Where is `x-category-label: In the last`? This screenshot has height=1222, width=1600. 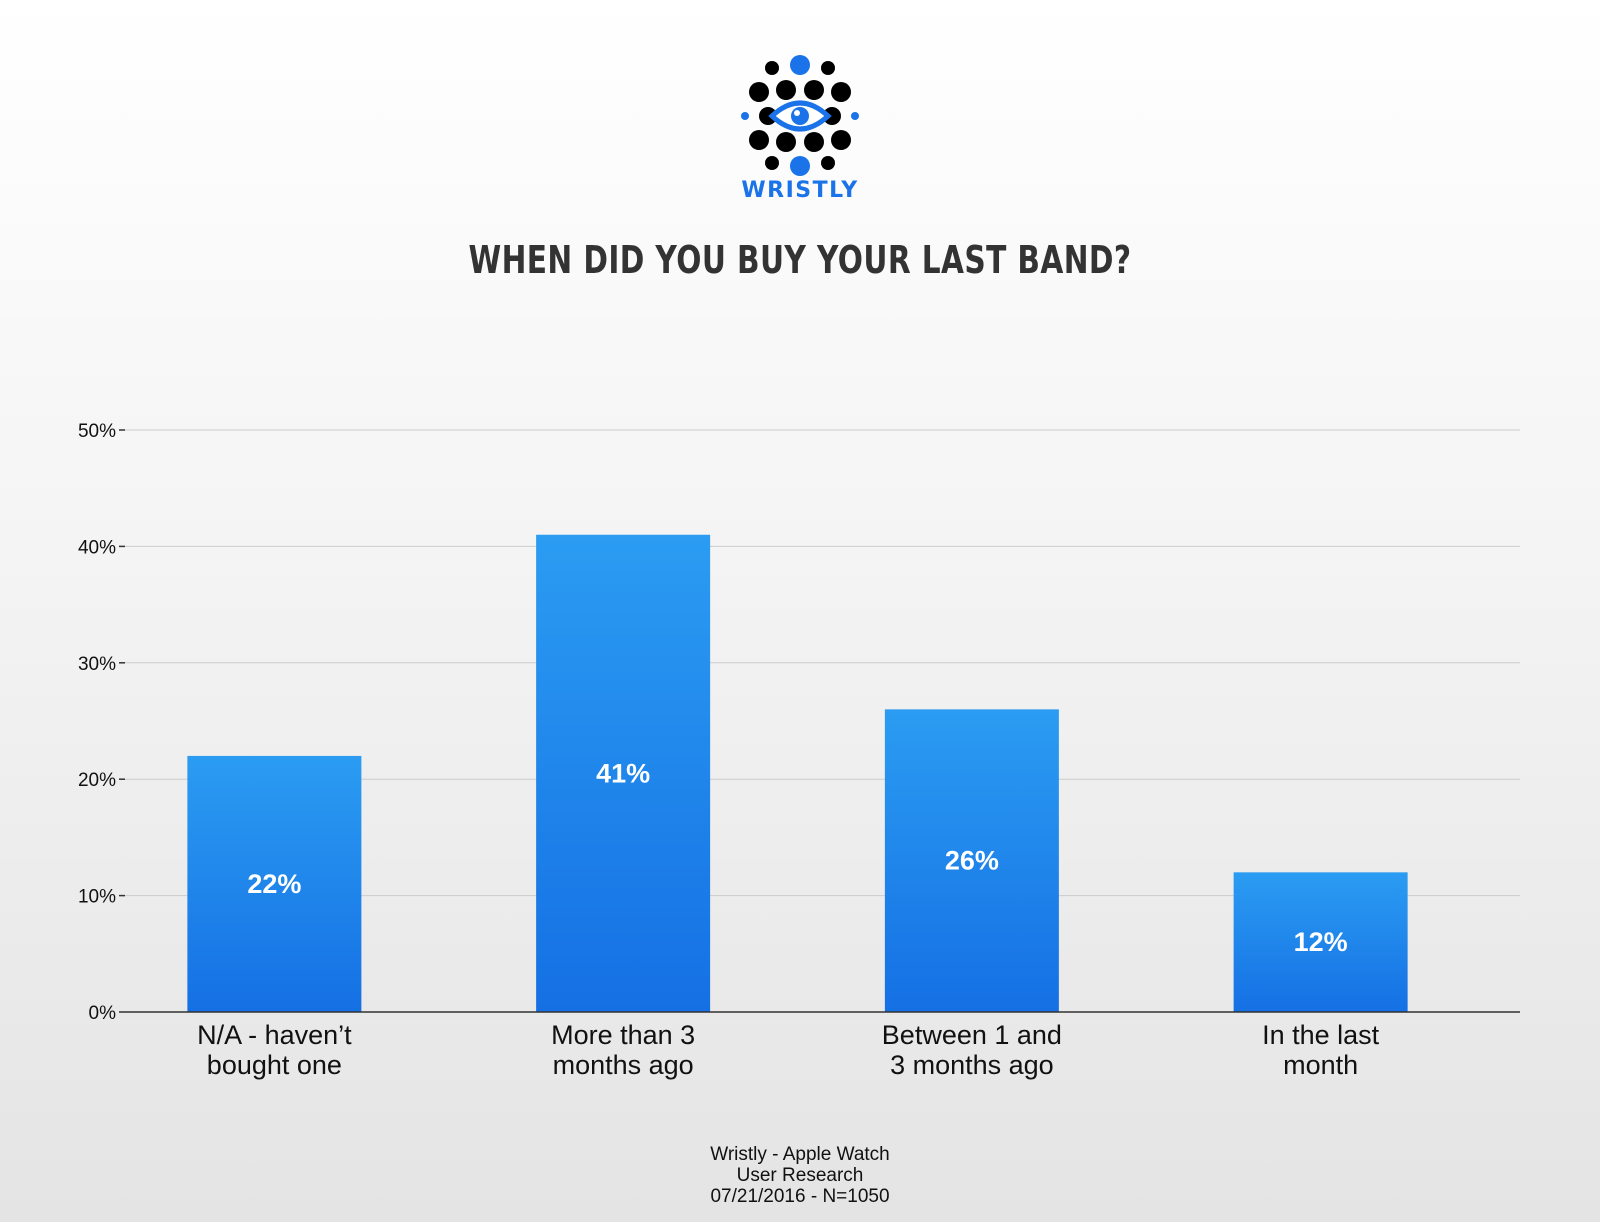 x-category-label: In the last is located at coordinates (1321, 1035).